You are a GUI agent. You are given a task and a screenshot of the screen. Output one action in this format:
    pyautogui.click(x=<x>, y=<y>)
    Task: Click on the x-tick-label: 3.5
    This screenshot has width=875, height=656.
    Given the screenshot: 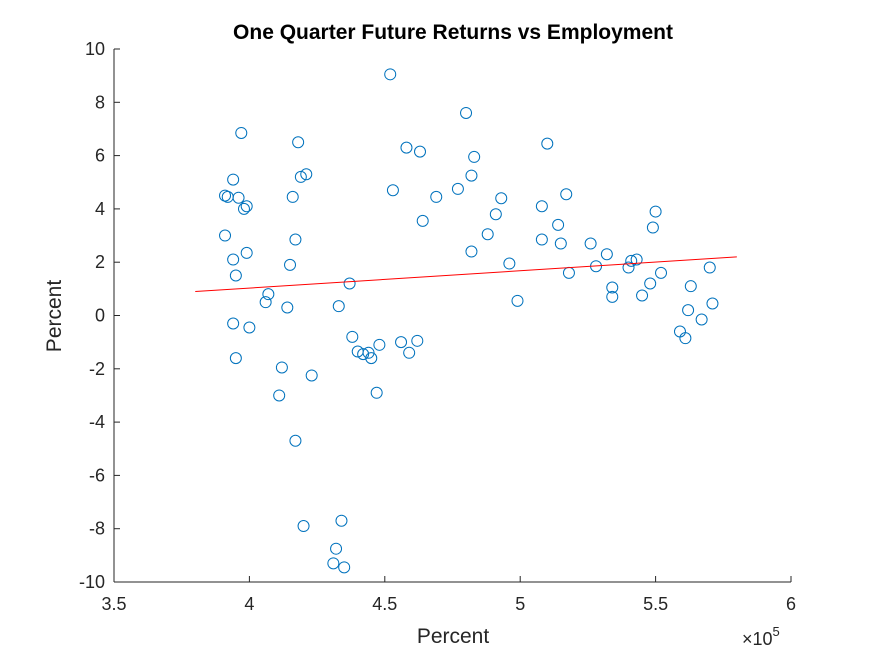 What is the action you would take?
    pyautogui.click(x=113, y=604)
    